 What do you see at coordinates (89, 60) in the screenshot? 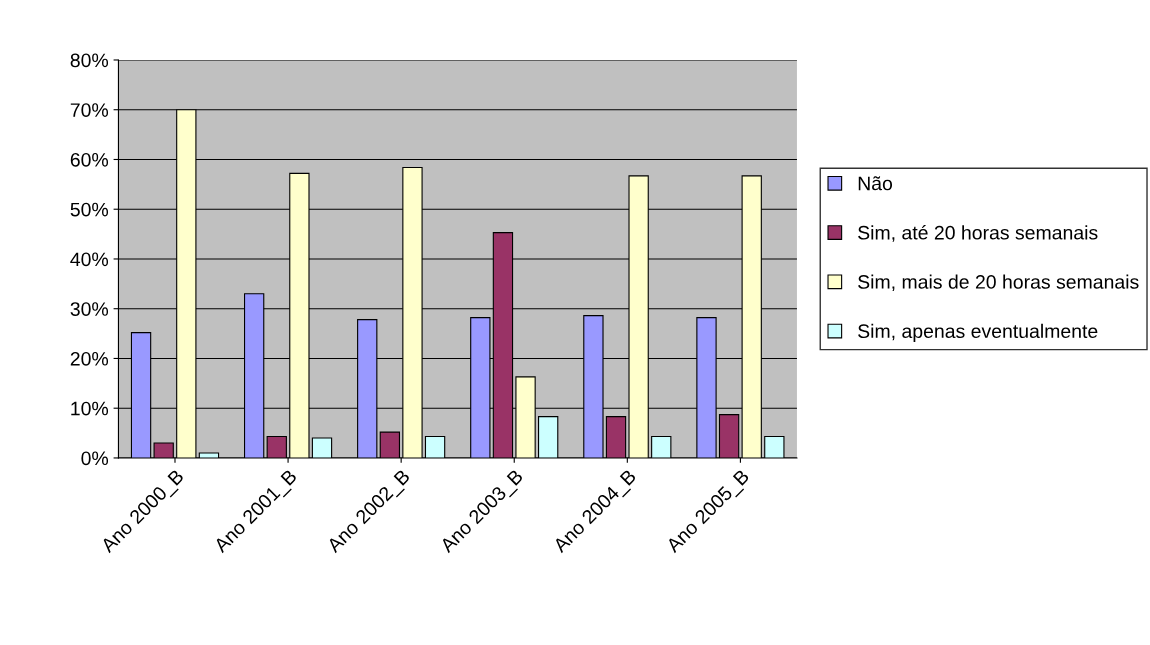
I see `y-tick-label: 80%` at bounding box center [89, 60].